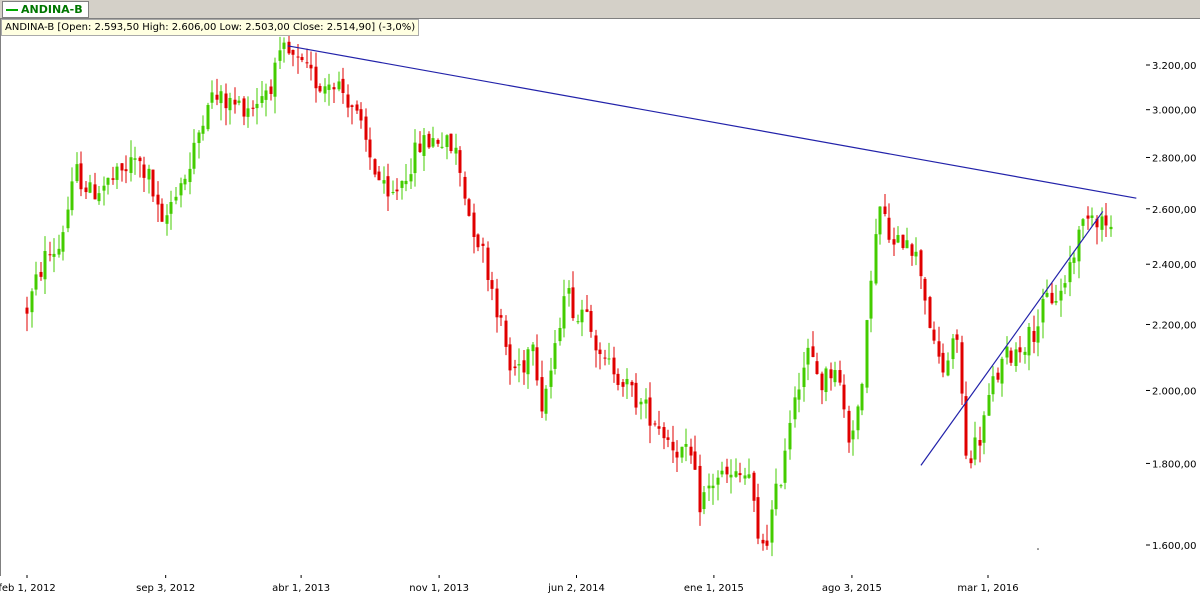 The height and width of the screenshot is (596, 1200). I want to click on x-tick-label: abr 1, 2013, so click(301, 588).